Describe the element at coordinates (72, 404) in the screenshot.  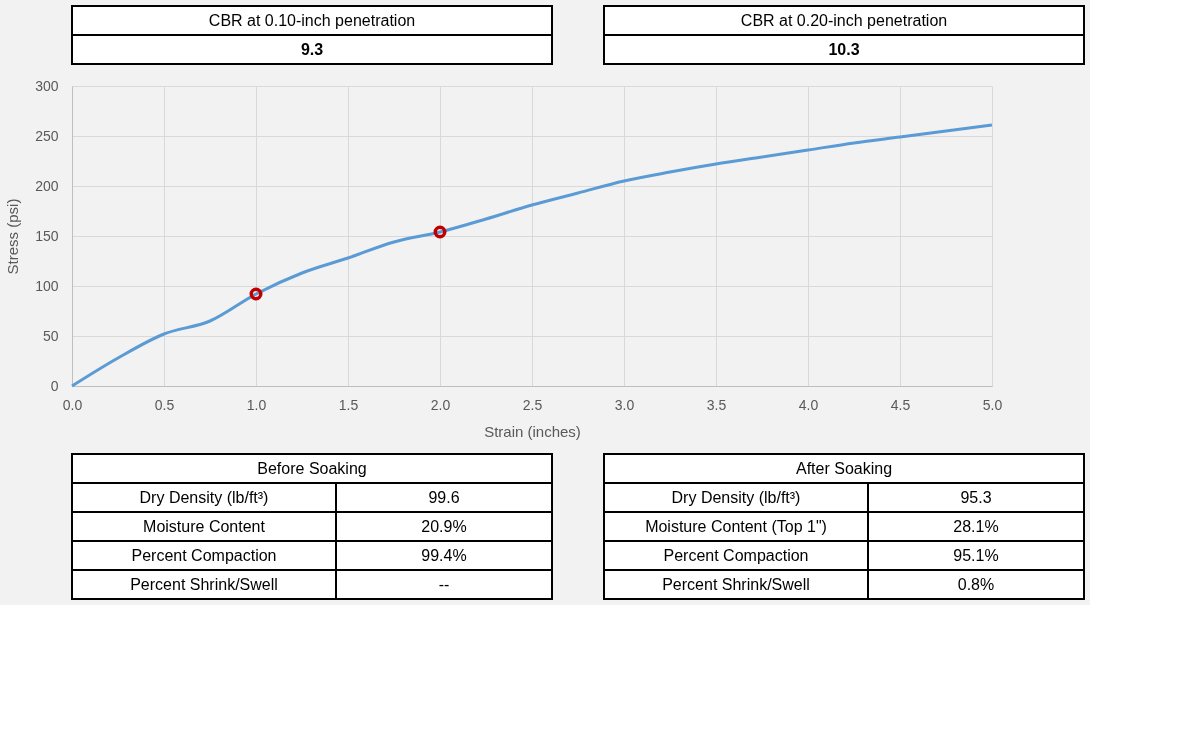
I see `x-tick-label: 0.0` at that location.